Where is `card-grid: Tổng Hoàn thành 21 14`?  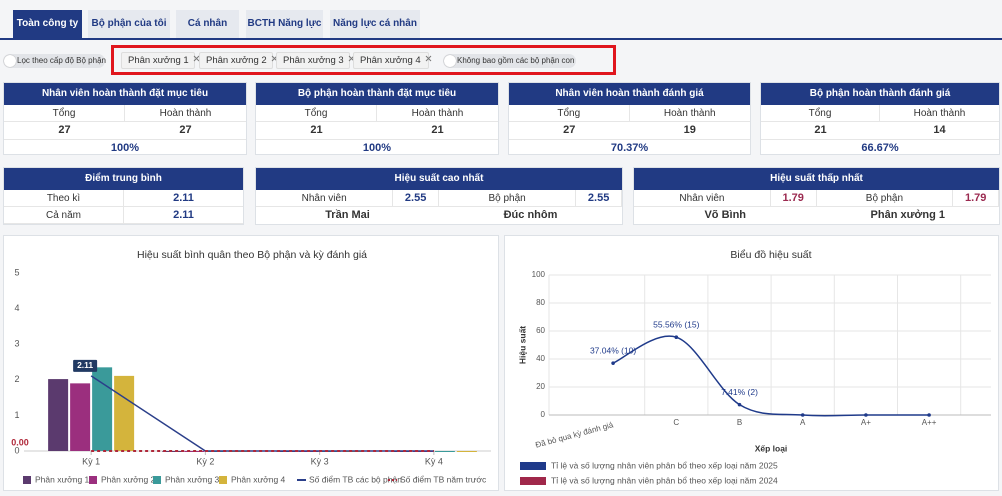
card-grid: Tổng Hoàn thành 21 14 is located at coordinates (880, 122).